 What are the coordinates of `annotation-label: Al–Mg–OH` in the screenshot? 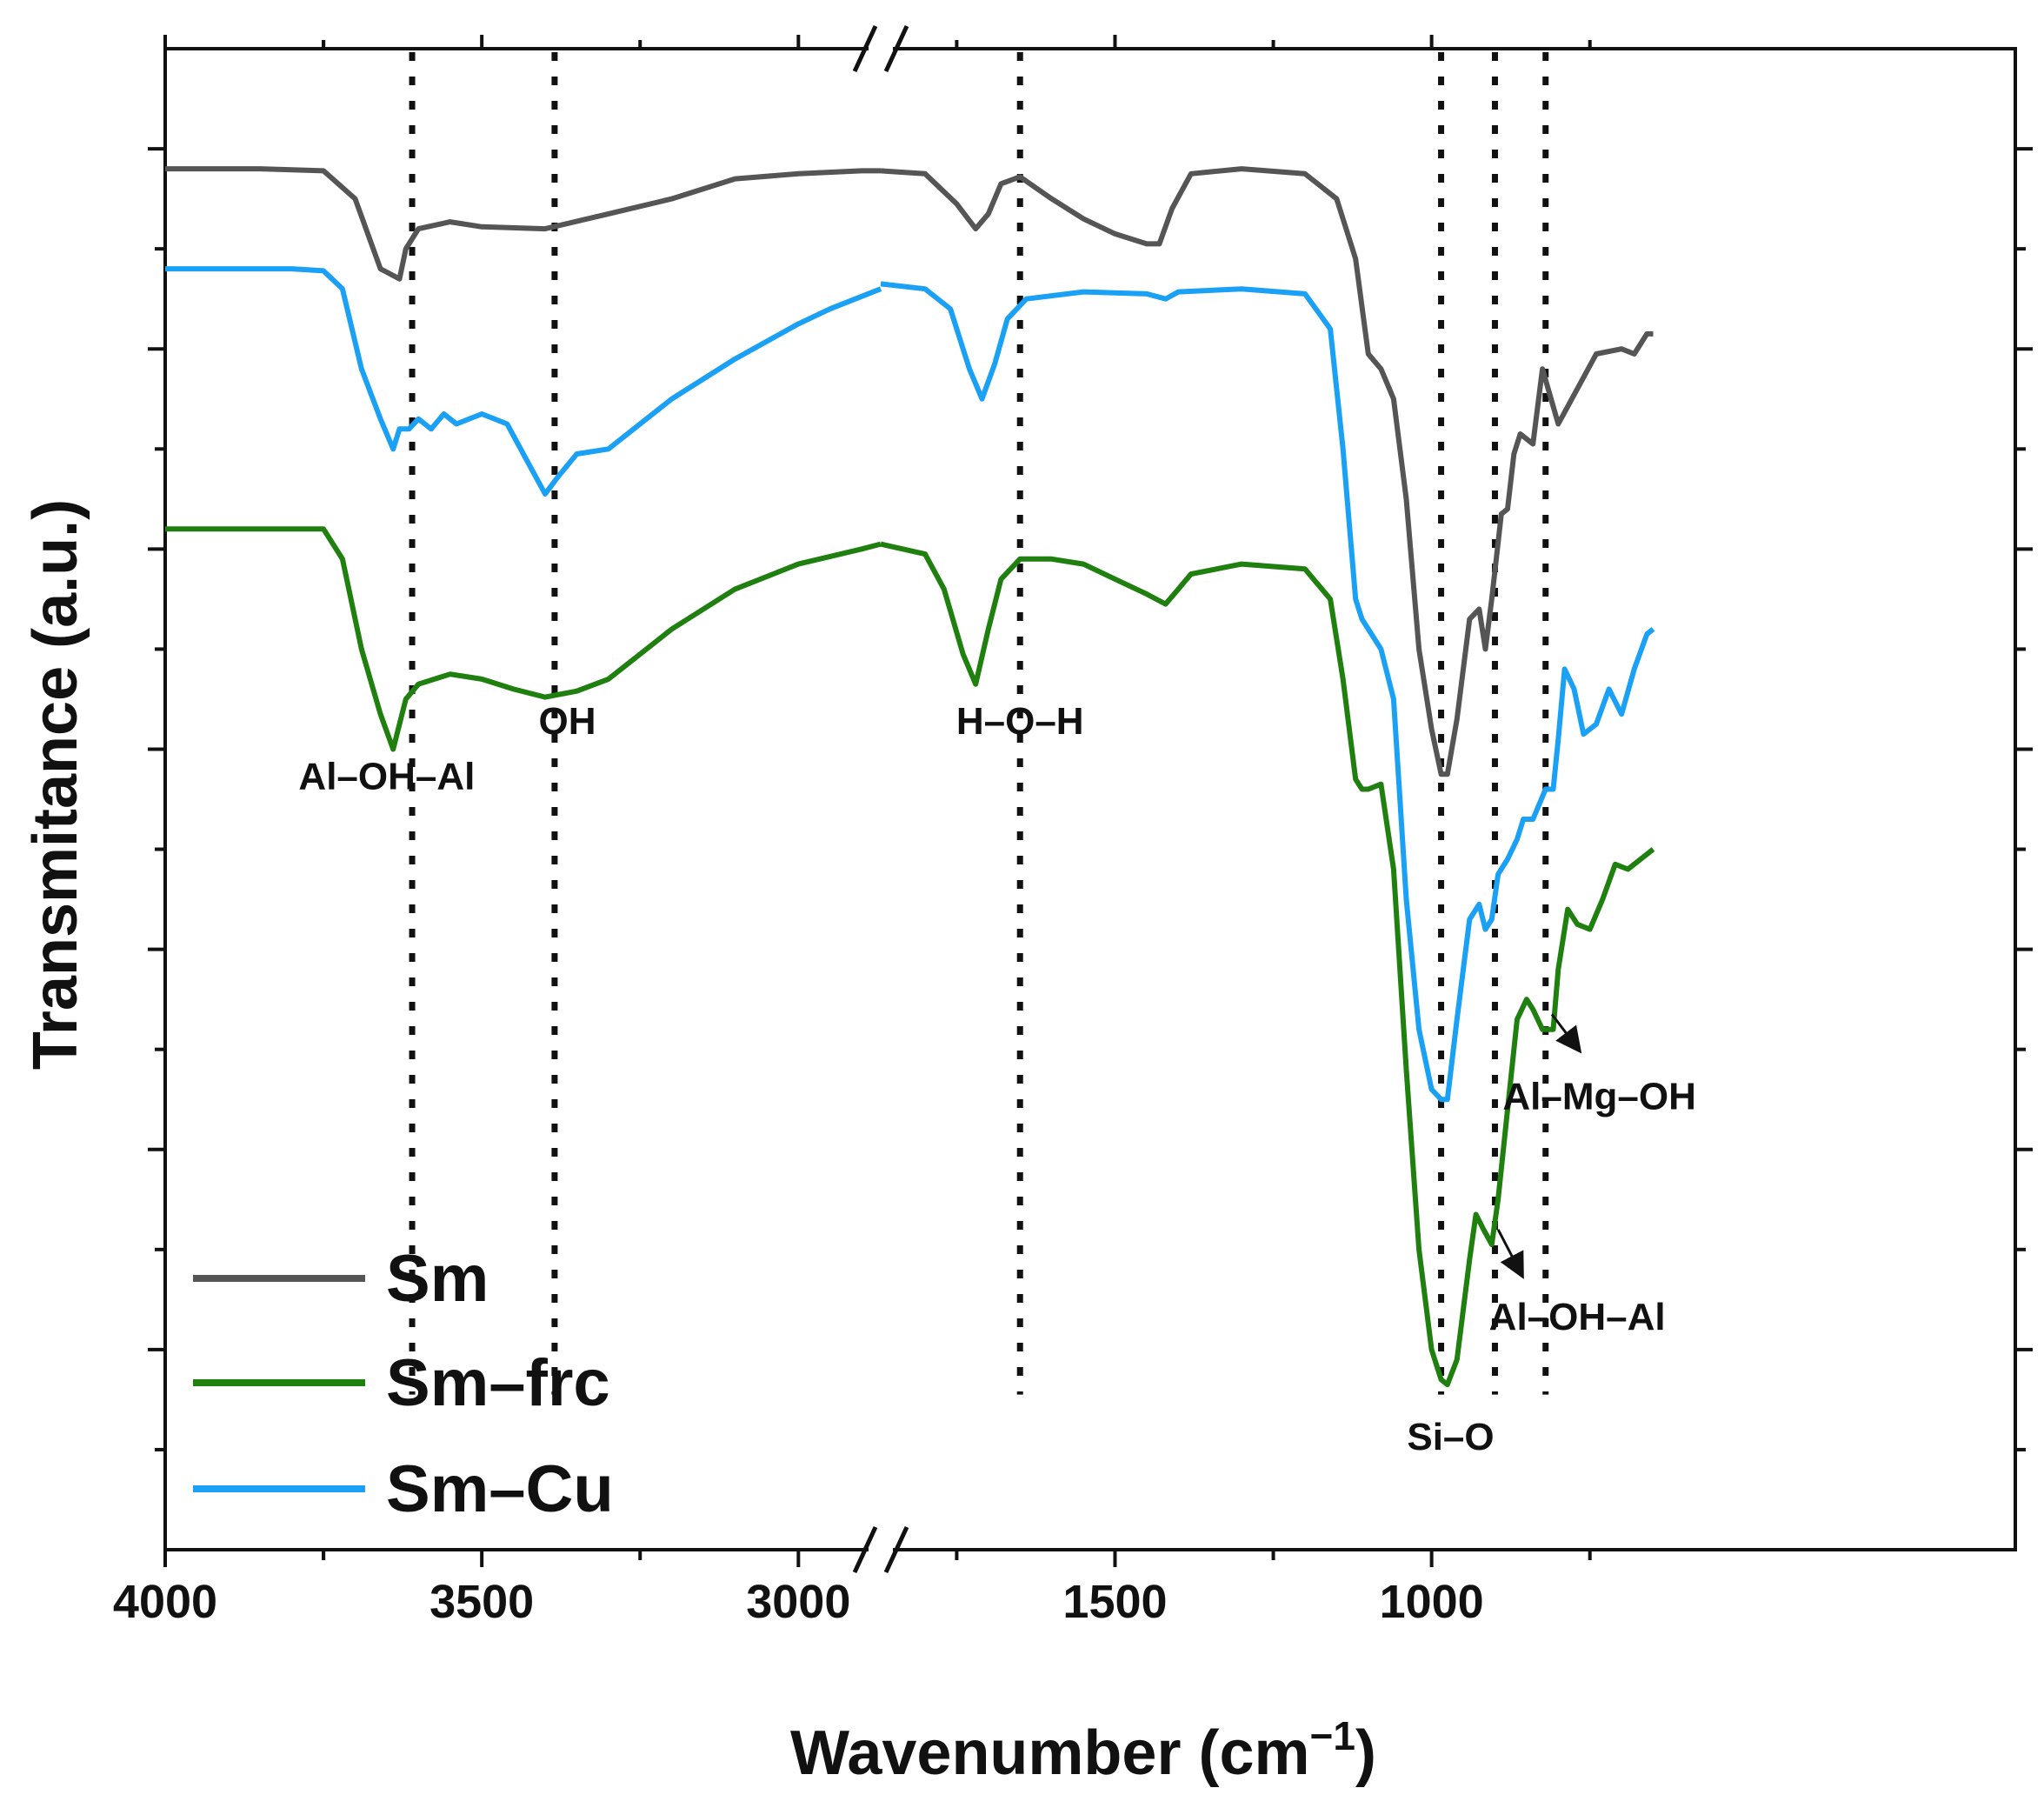 It's located at (1598, 1097).